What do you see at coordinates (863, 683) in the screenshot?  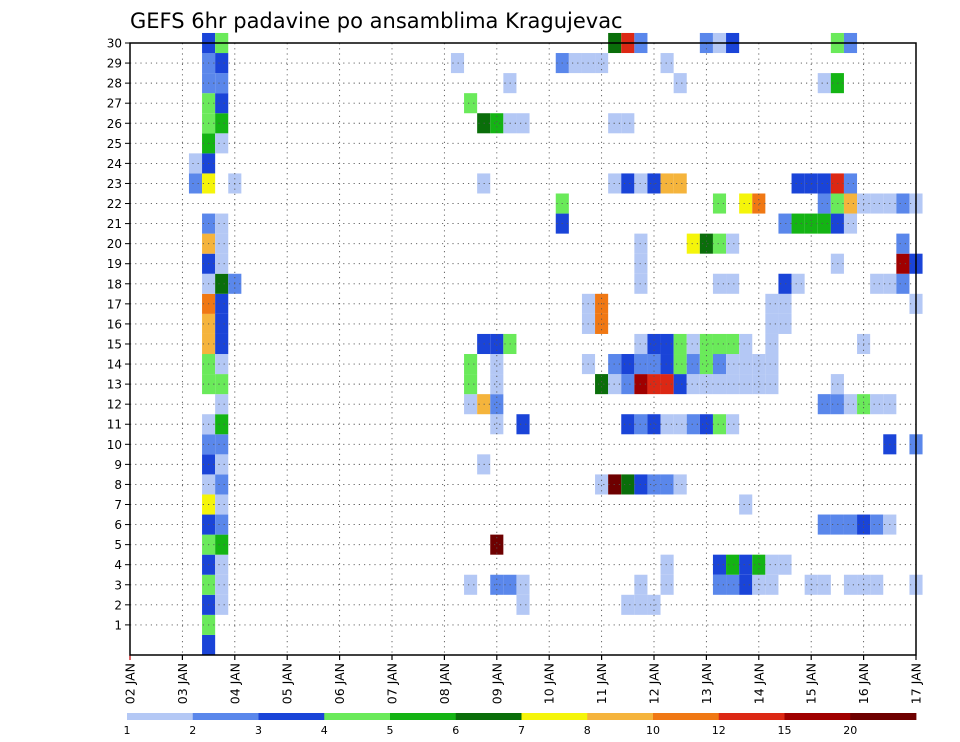 I see `x-tick-label: 16 JAN` at bounding box center [863, 683].